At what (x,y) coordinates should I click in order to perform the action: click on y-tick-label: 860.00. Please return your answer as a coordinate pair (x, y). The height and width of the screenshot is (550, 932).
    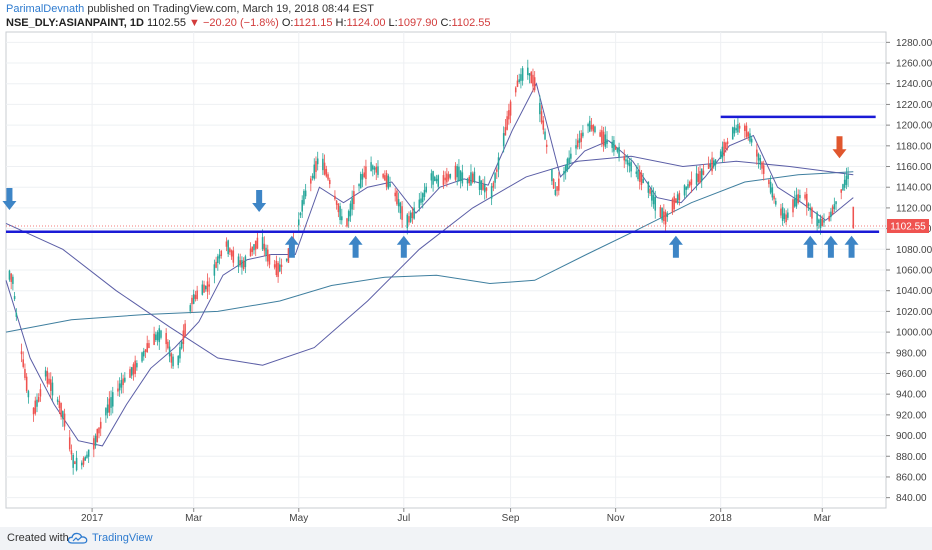
    Looking at the image, I should click on (911, 477).